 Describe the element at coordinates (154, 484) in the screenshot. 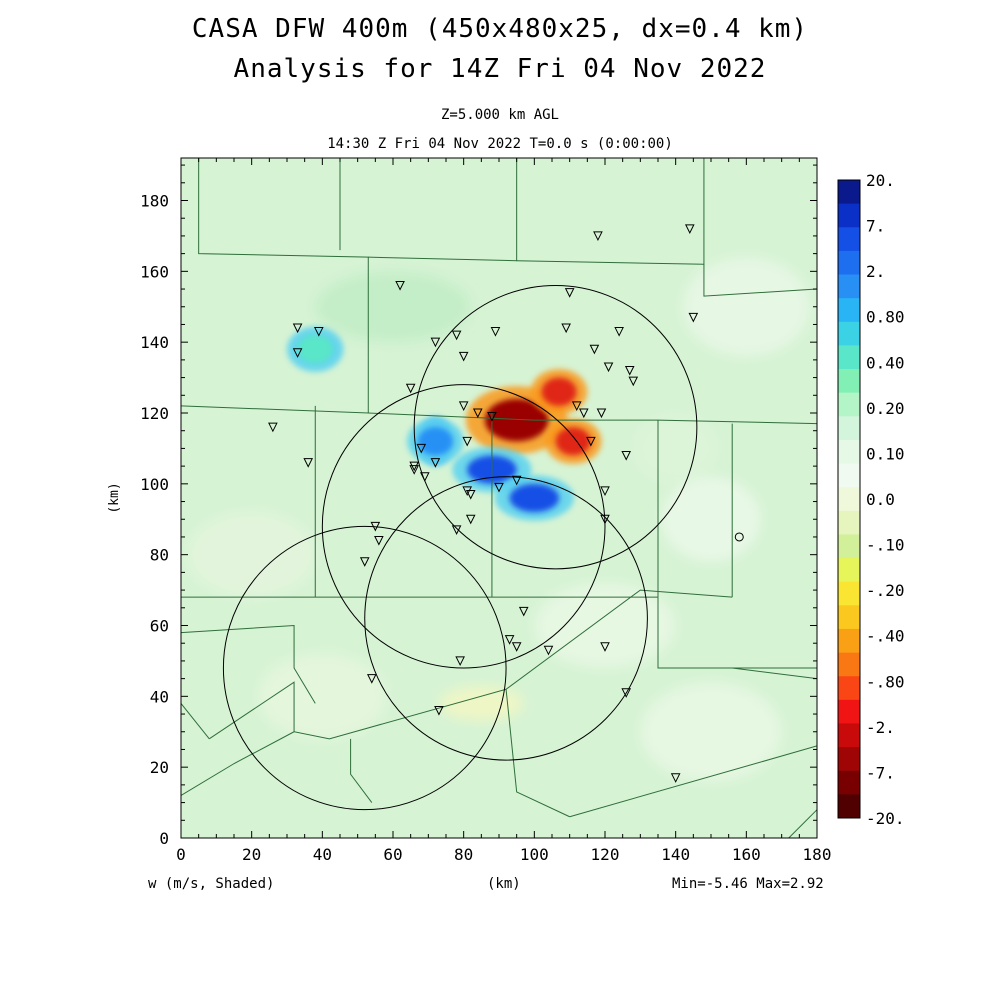

I see `y-tick-label: 100` at that location.